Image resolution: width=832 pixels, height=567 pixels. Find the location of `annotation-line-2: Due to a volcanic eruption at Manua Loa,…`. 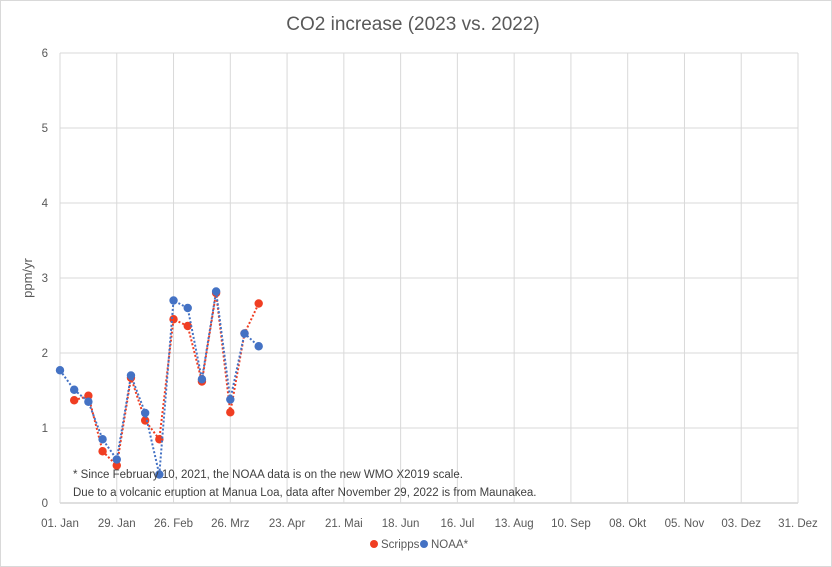

annotation-line-2: Due to a volcanic eruption at Manua Loa,… is located at coordinates (304, 493).